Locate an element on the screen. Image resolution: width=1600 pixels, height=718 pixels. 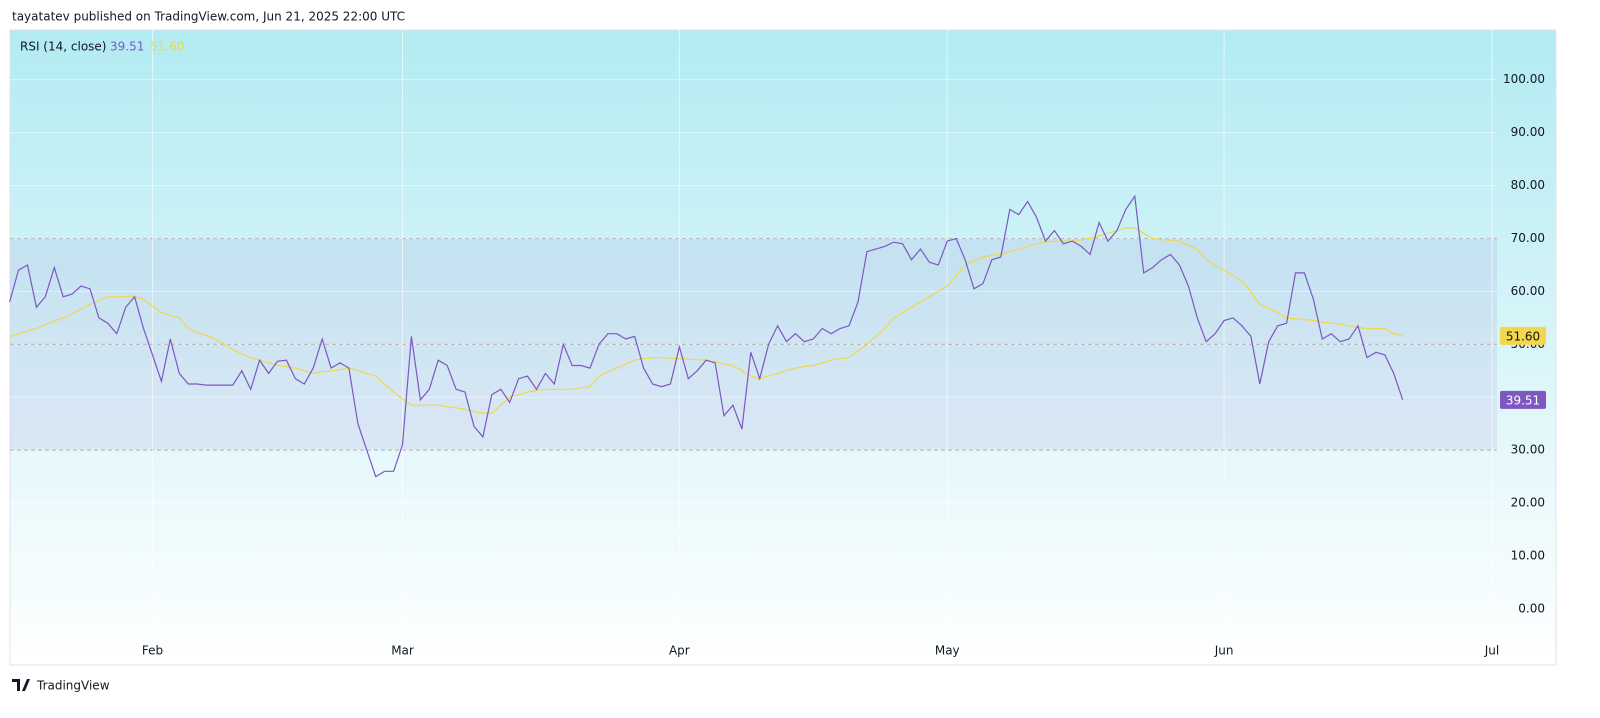
footer-brand: TradingView is located at coordinates (73, 686).